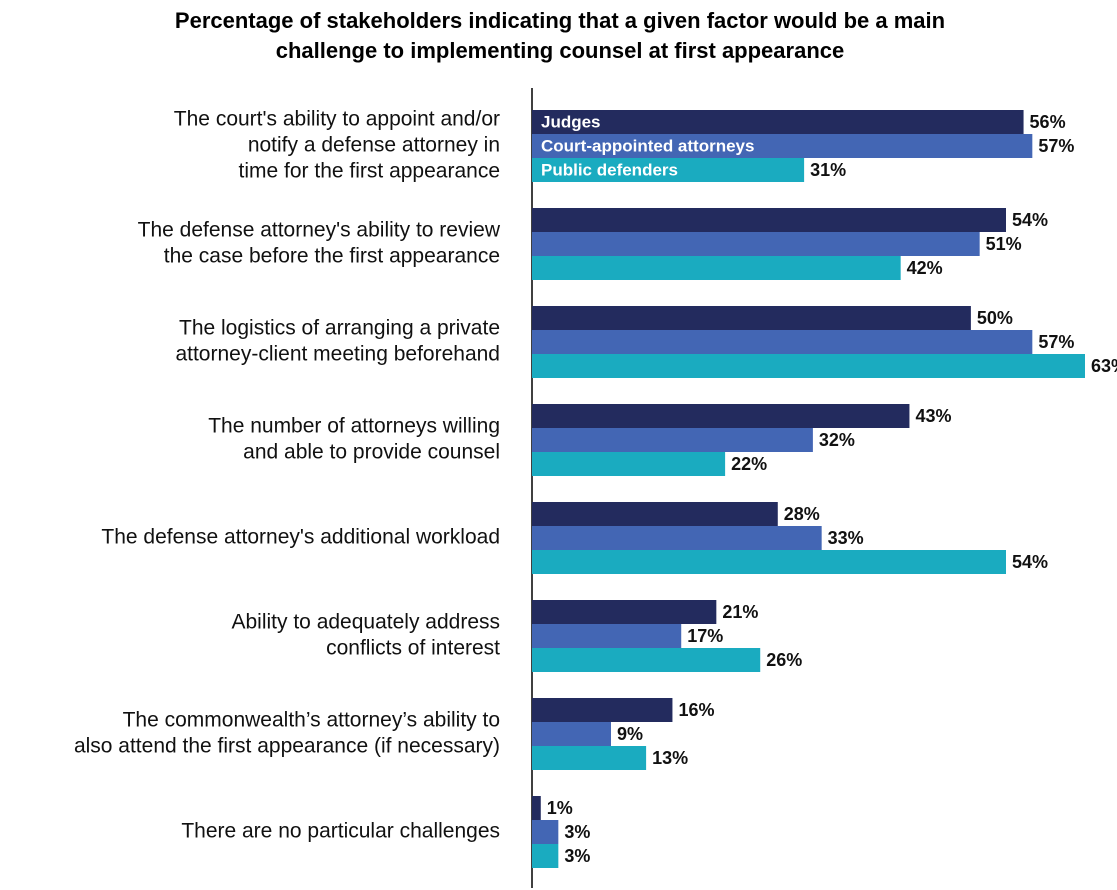 The height and width of the screenshot is (890, 1117). Describe the element at coordinates (369, 171) in the screenshot. I see `category-label: time for the first appearance` at that location.